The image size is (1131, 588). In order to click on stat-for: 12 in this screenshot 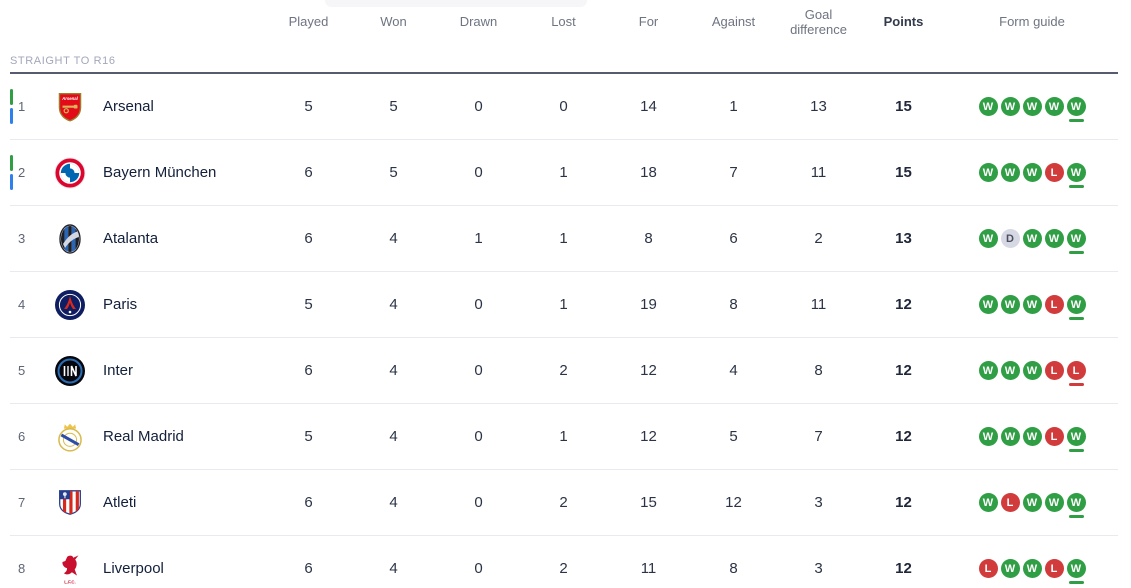, I will do `click(648, 436)`.